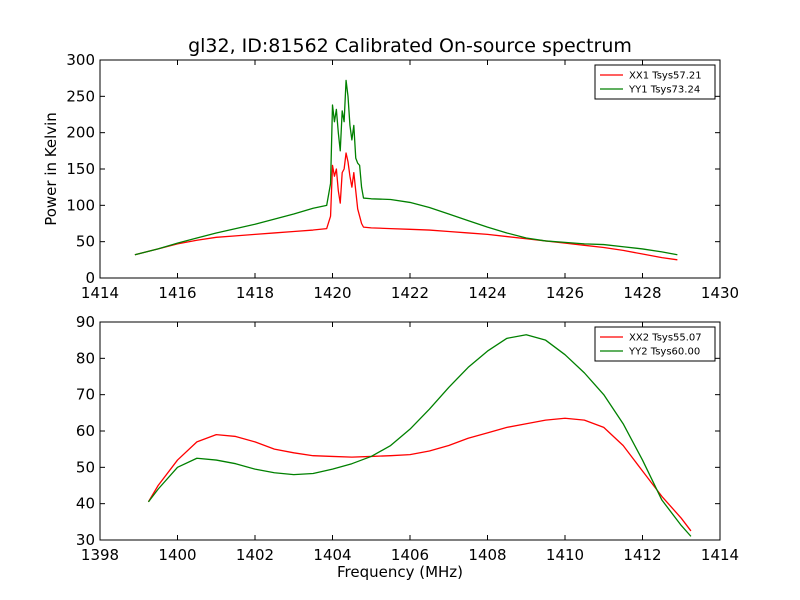 The width and height of the screenshot is (800, 600). What do you see at coordinates (720, 293) in the screenshot?
I see `top-x-tick-label: 1430` at bounding box center [720, 293].